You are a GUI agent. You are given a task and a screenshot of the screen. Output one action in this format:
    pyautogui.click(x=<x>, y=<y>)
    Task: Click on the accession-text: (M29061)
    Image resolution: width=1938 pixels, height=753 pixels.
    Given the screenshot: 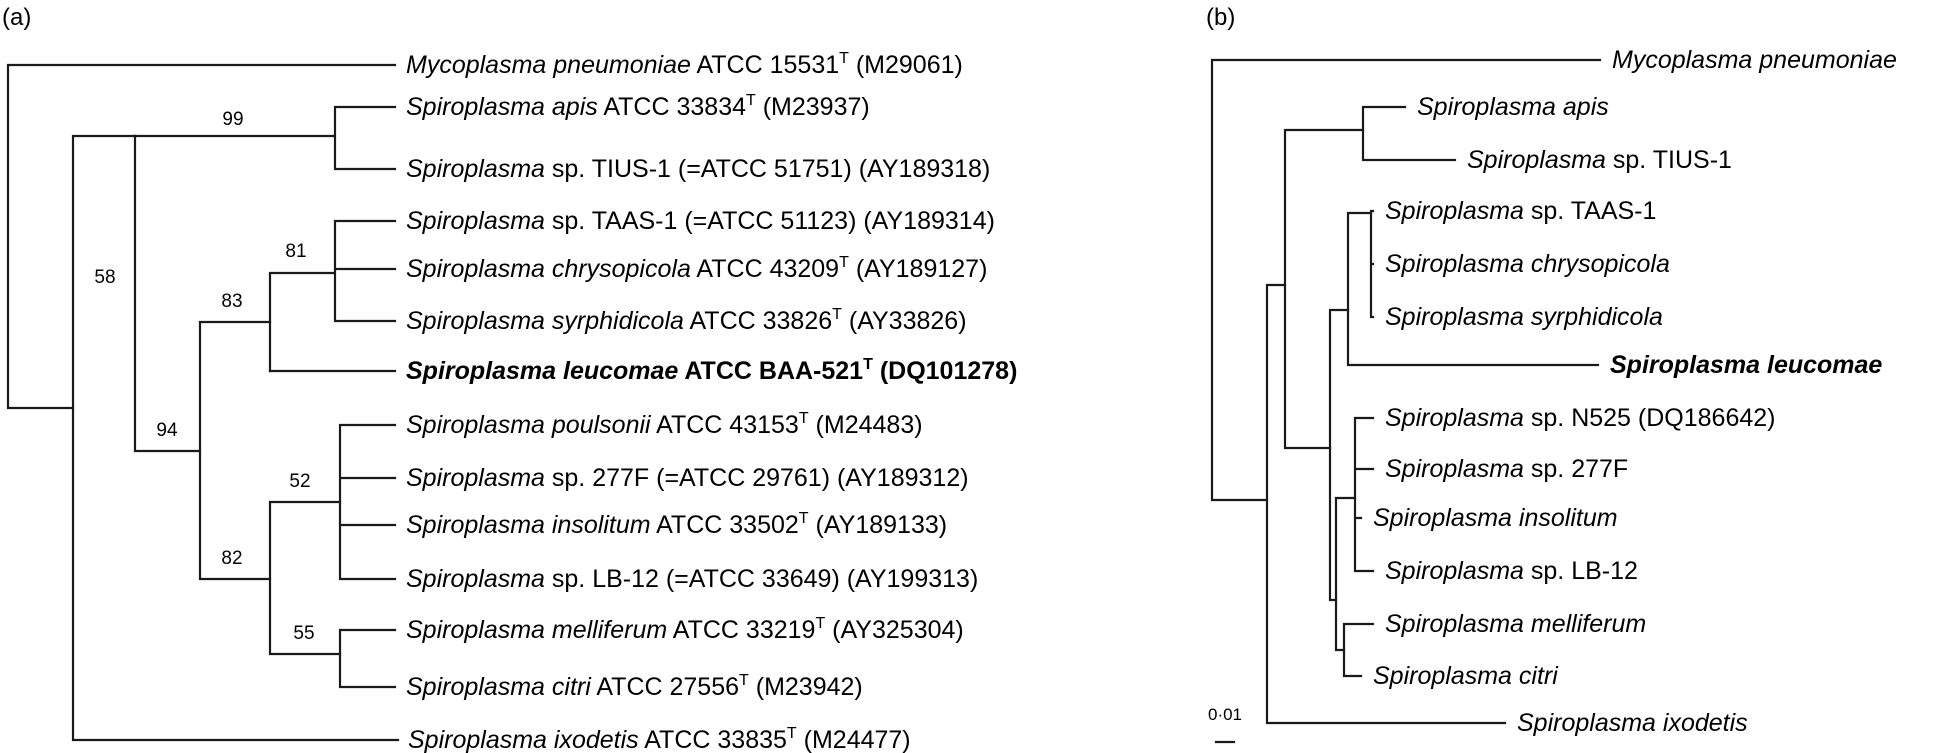 What is the action you would take?
    pyautogui.click(x=906, y=65)
    